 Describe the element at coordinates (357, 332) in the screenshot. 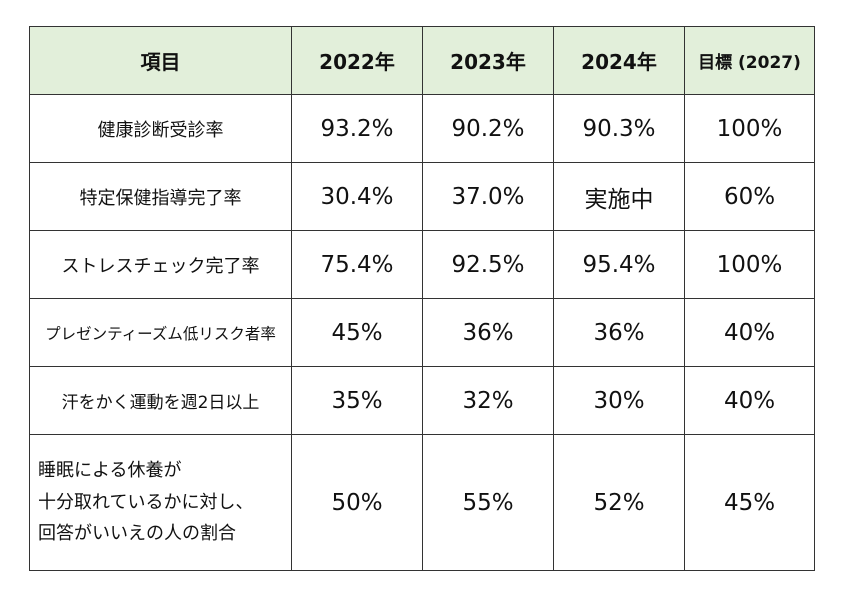

I see `value-2022: 45%` at that location.